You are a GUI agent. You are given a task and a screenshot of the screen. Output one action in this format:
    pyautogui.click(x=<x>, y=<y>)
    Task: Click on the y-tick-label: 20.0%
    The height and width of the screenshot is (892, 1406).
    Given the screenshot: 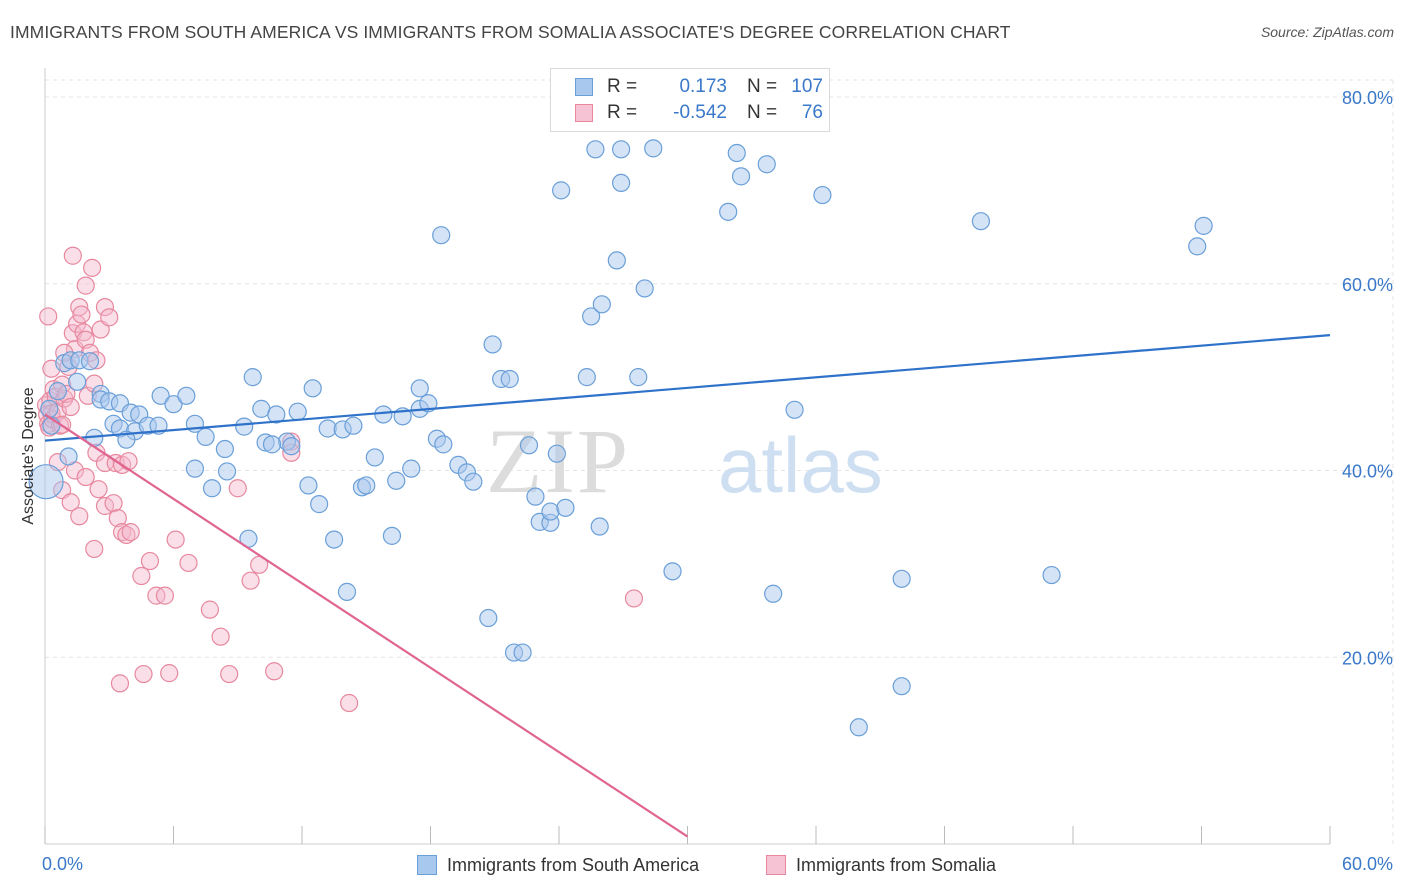 What is the action you would take?
    pyautogui.click(x=1367, y=658)
    